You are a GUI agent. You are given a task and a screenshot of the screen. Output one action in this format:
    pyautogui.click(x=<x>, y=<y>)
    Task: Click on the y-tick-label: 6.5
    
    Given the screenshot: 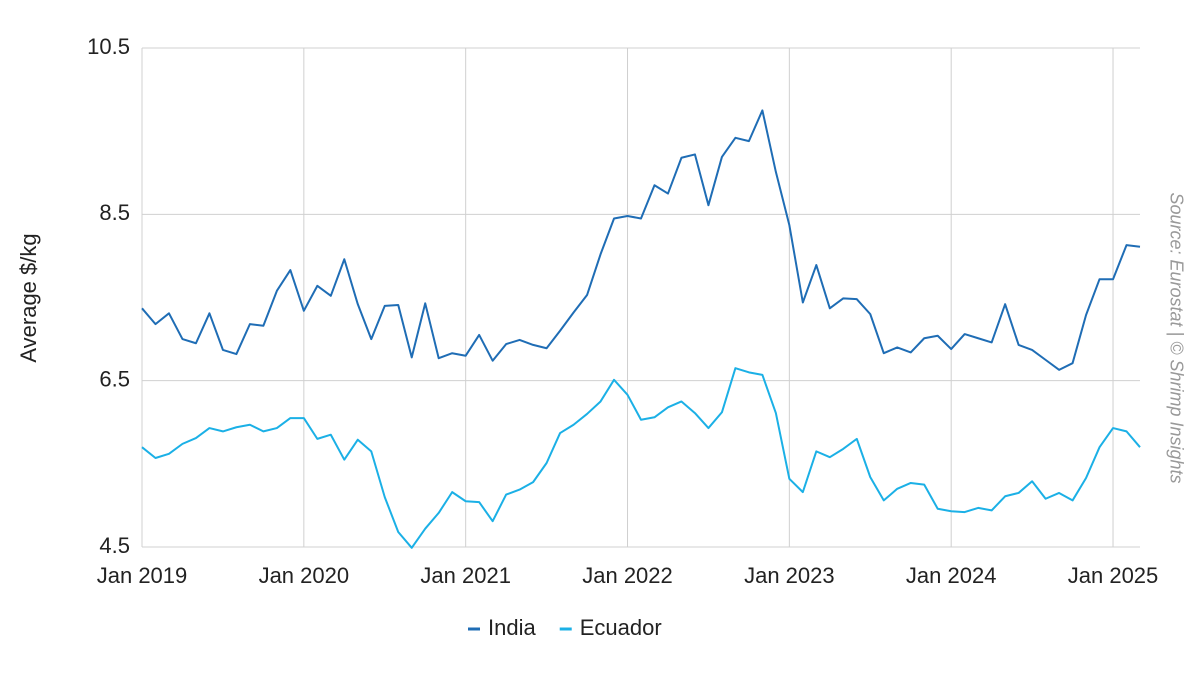 What is the action you would take?
    pyautogui.click(x=114, y=378)
    